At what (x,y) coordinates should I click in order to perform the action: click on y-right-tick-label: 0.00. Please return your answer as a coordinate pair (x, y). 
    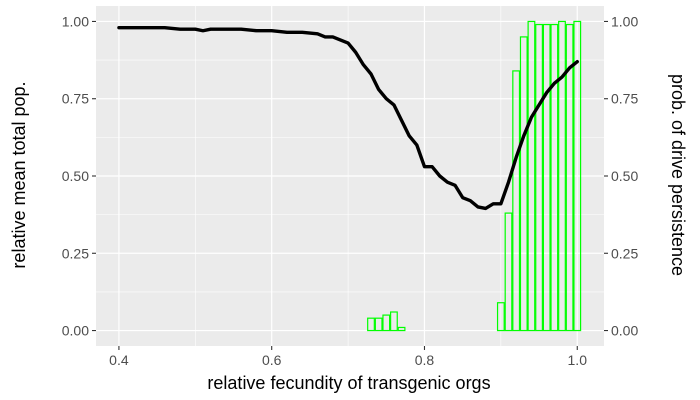
    Looking at the image, I should click on (624, 331).